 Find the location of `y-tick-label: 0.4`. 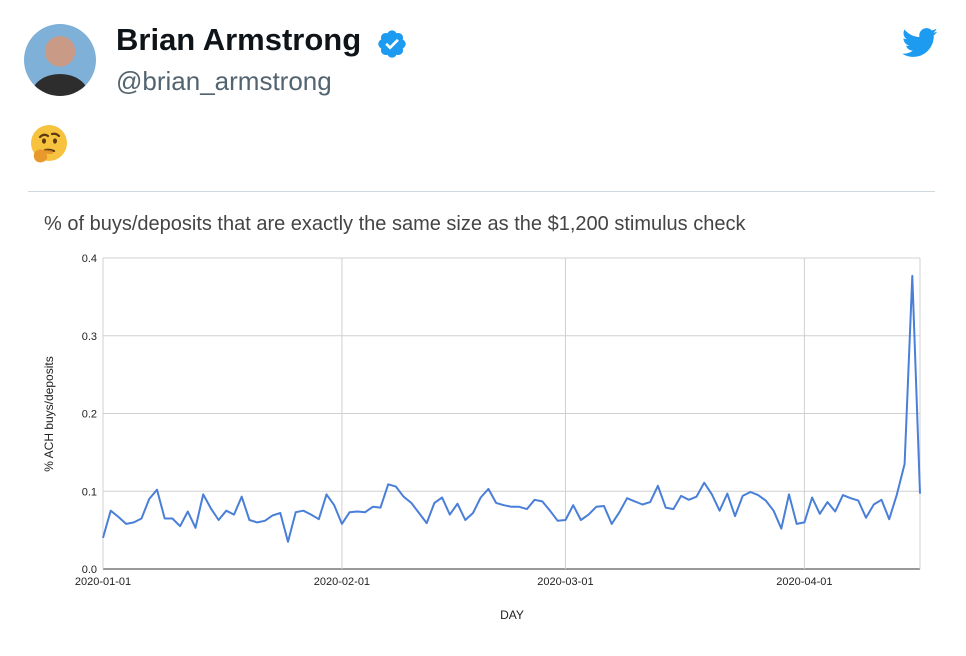

y-tick-label: 0.4 is located at coordinates (89, 259).